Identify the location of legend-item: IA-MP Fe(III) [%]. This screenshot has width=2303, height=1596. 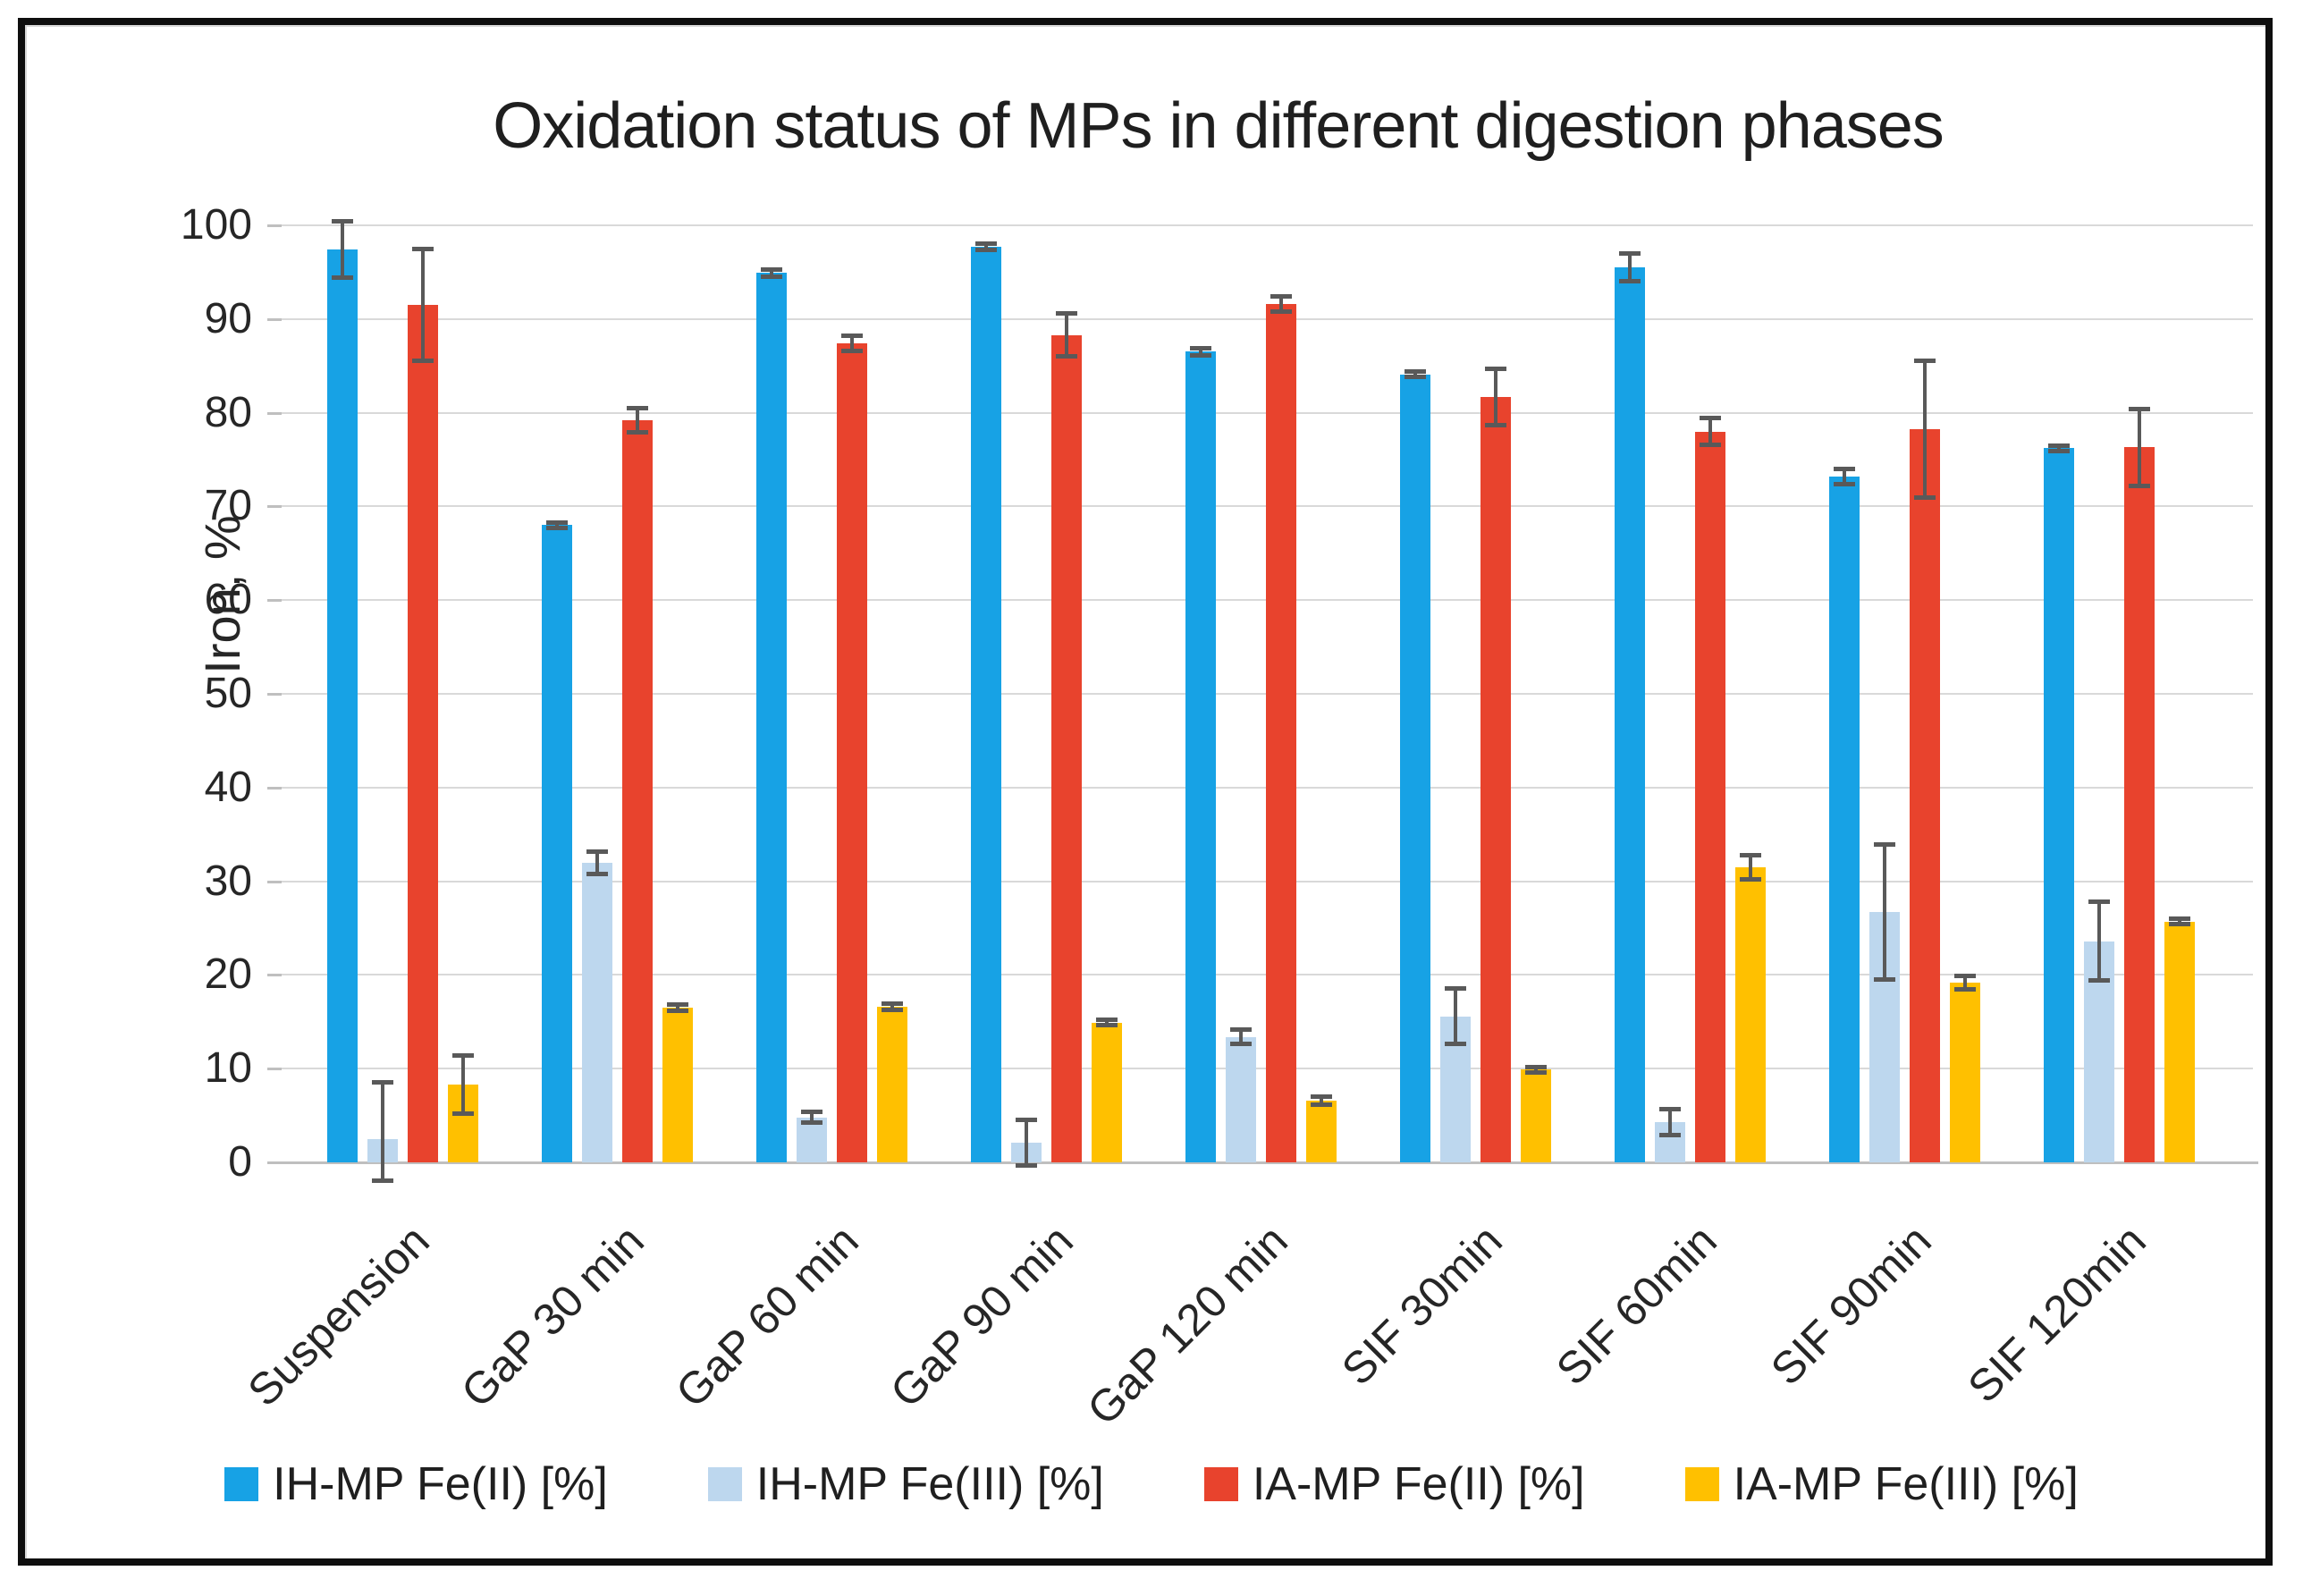
(1881, 1484).